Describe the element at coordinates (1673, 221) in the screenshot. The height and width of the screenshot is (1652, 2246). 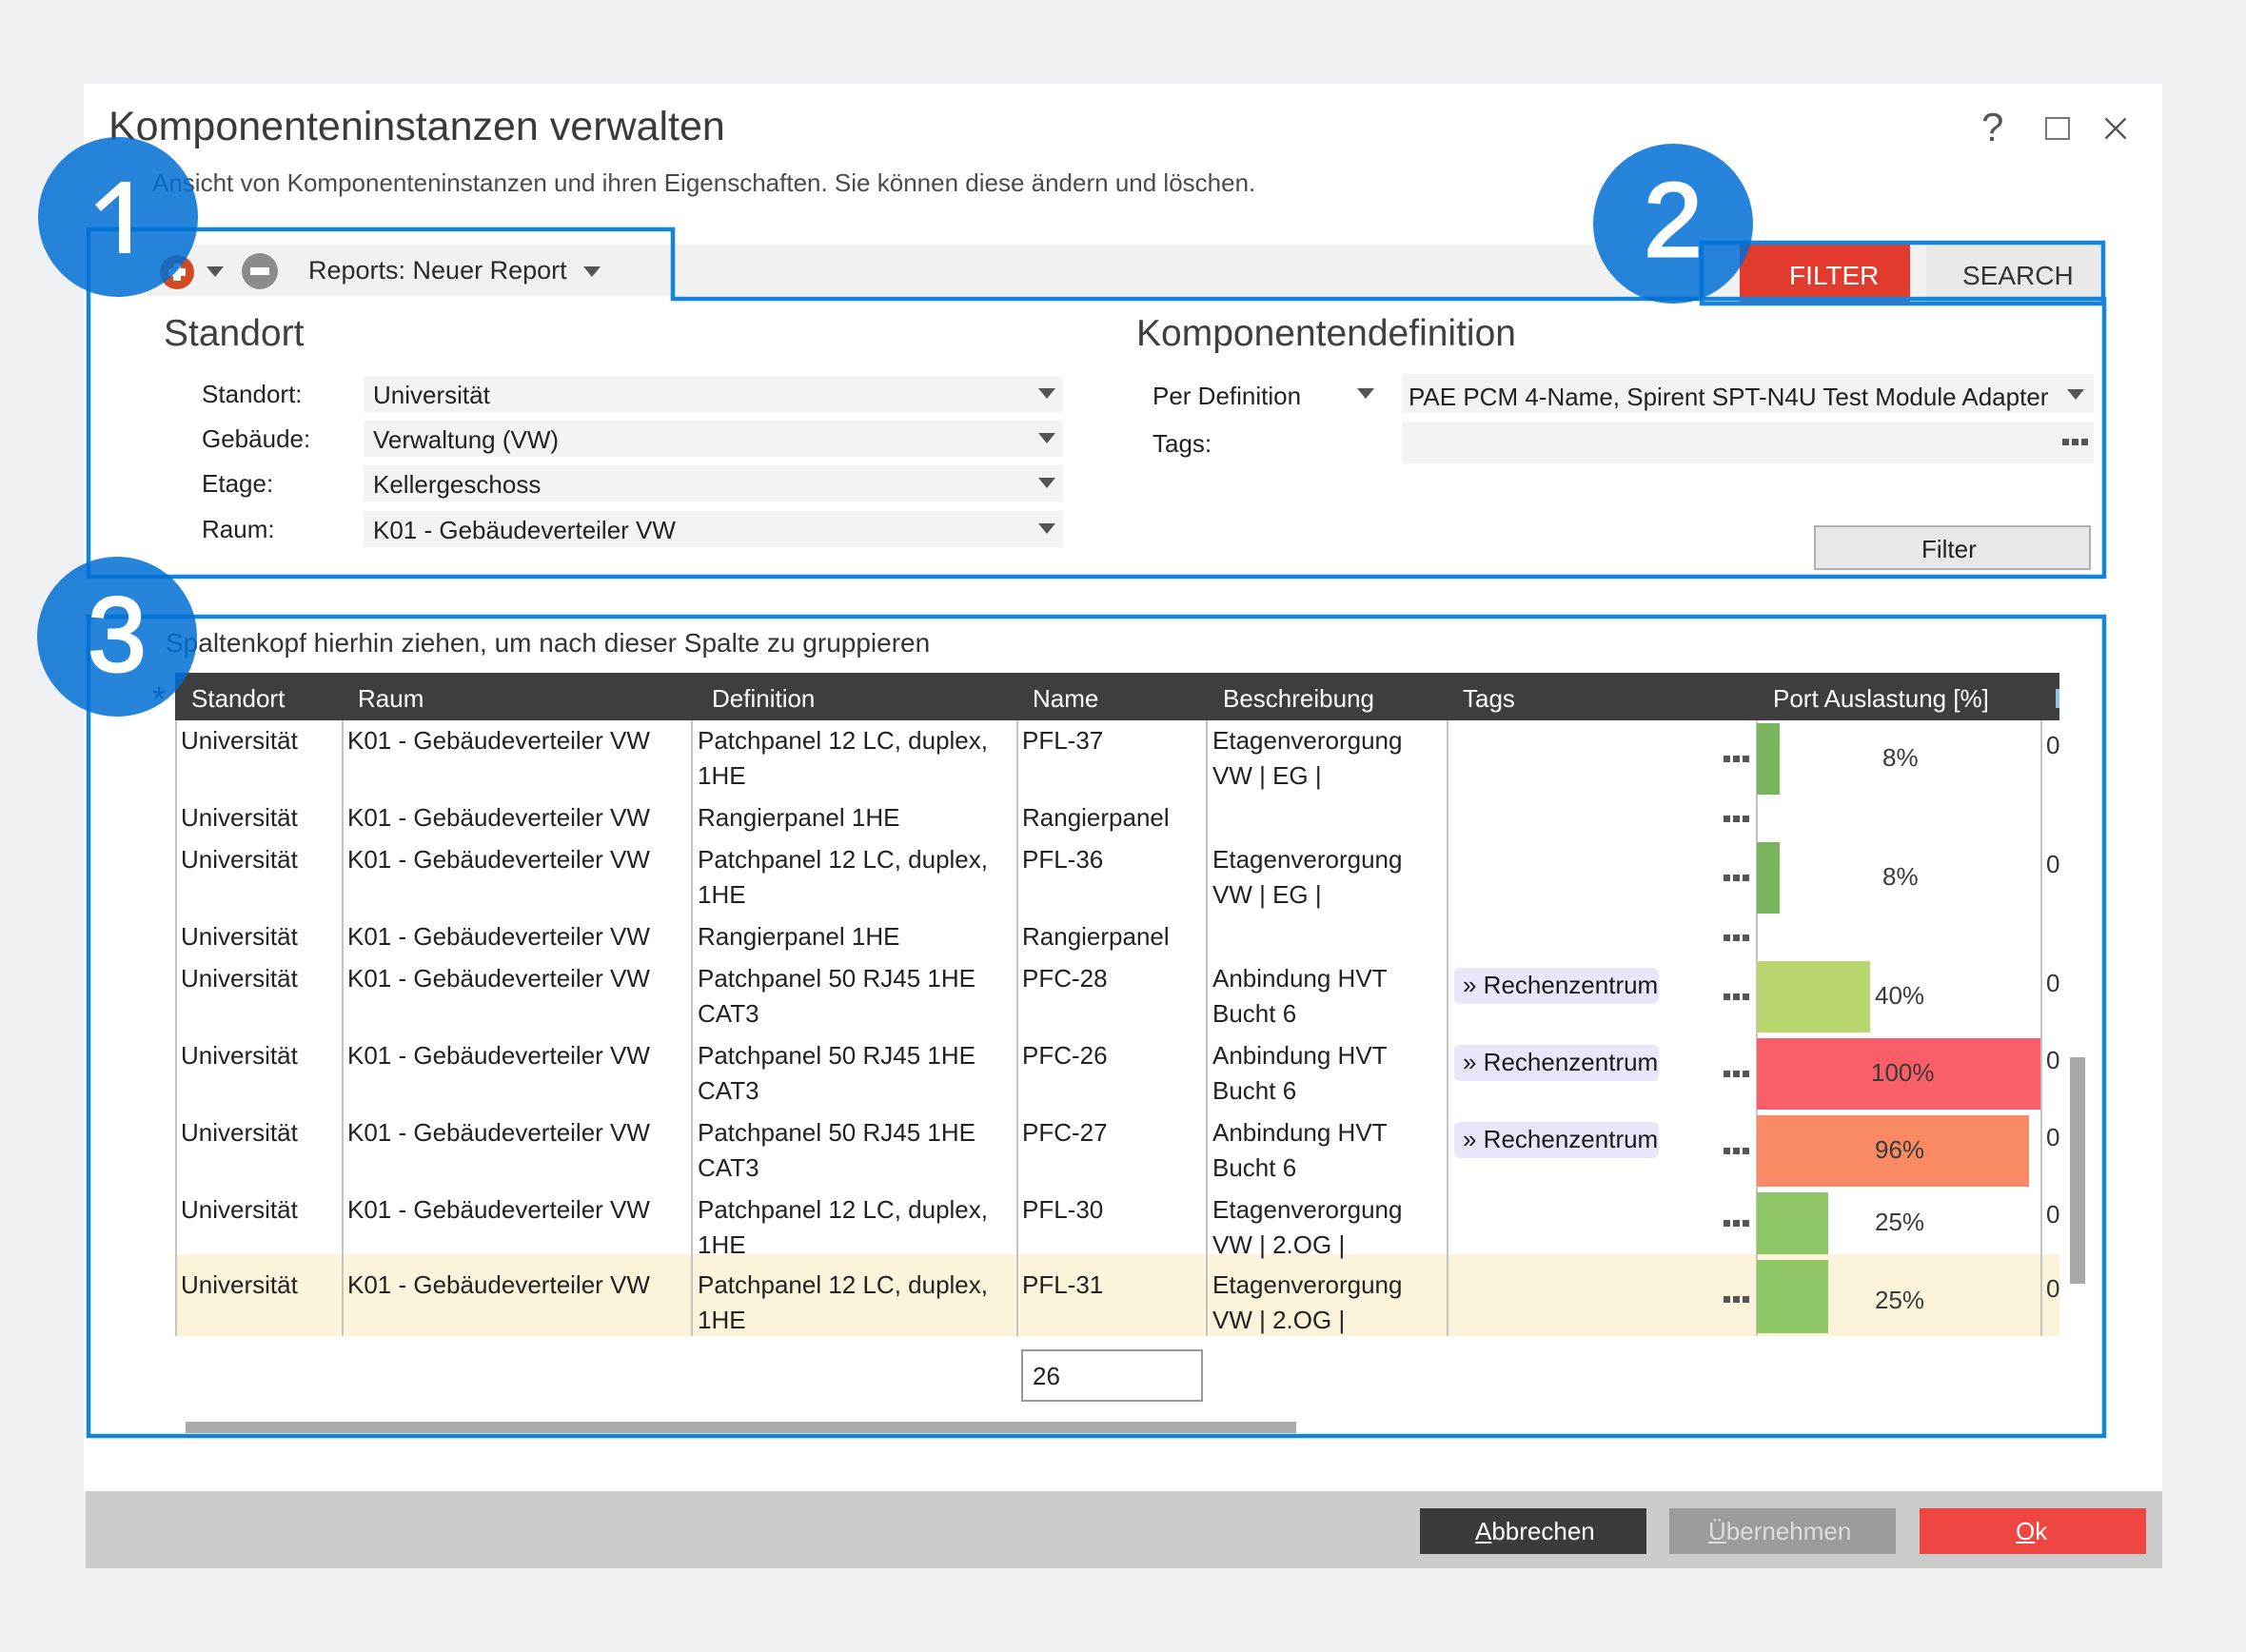
I see `svg-text: 2` at that location.